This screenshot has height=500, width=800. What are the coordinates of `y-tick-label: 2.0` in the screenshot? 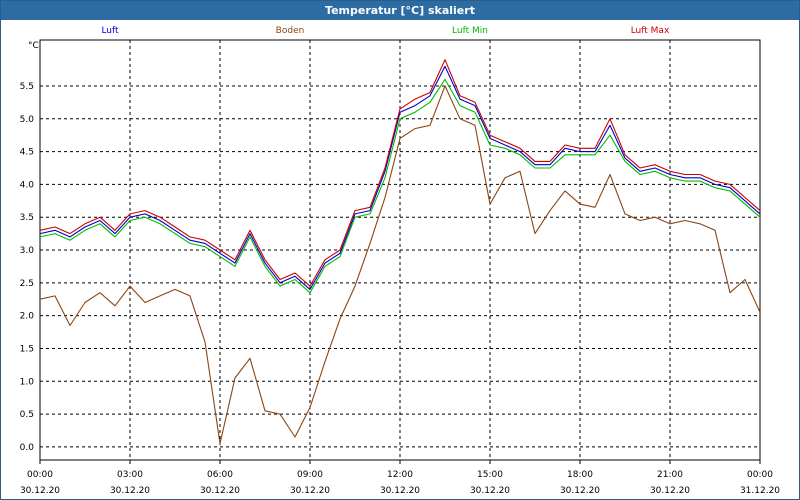 It's located at (27, 317).